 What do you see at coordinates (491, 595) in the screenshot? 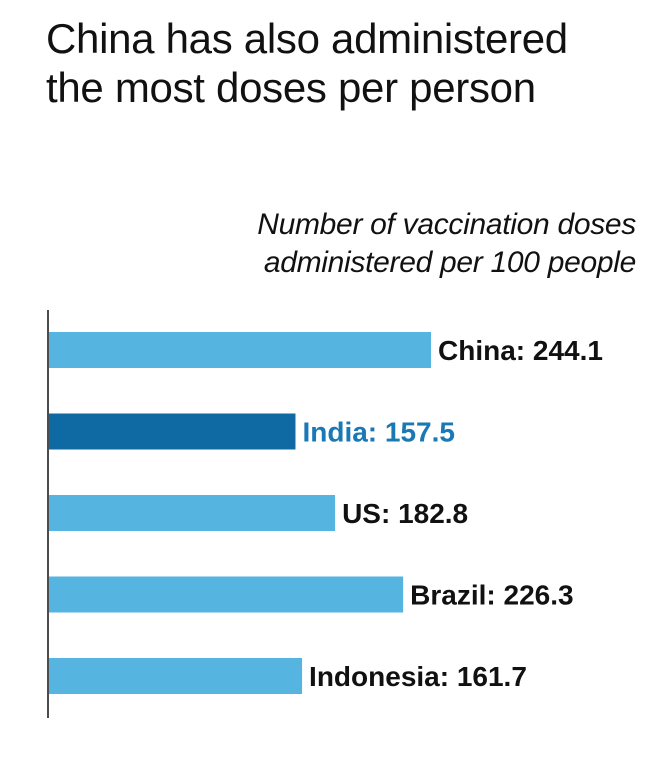
I see `bar-label-brazil: Brazil: 226.3` at bounding box center [491, 595].